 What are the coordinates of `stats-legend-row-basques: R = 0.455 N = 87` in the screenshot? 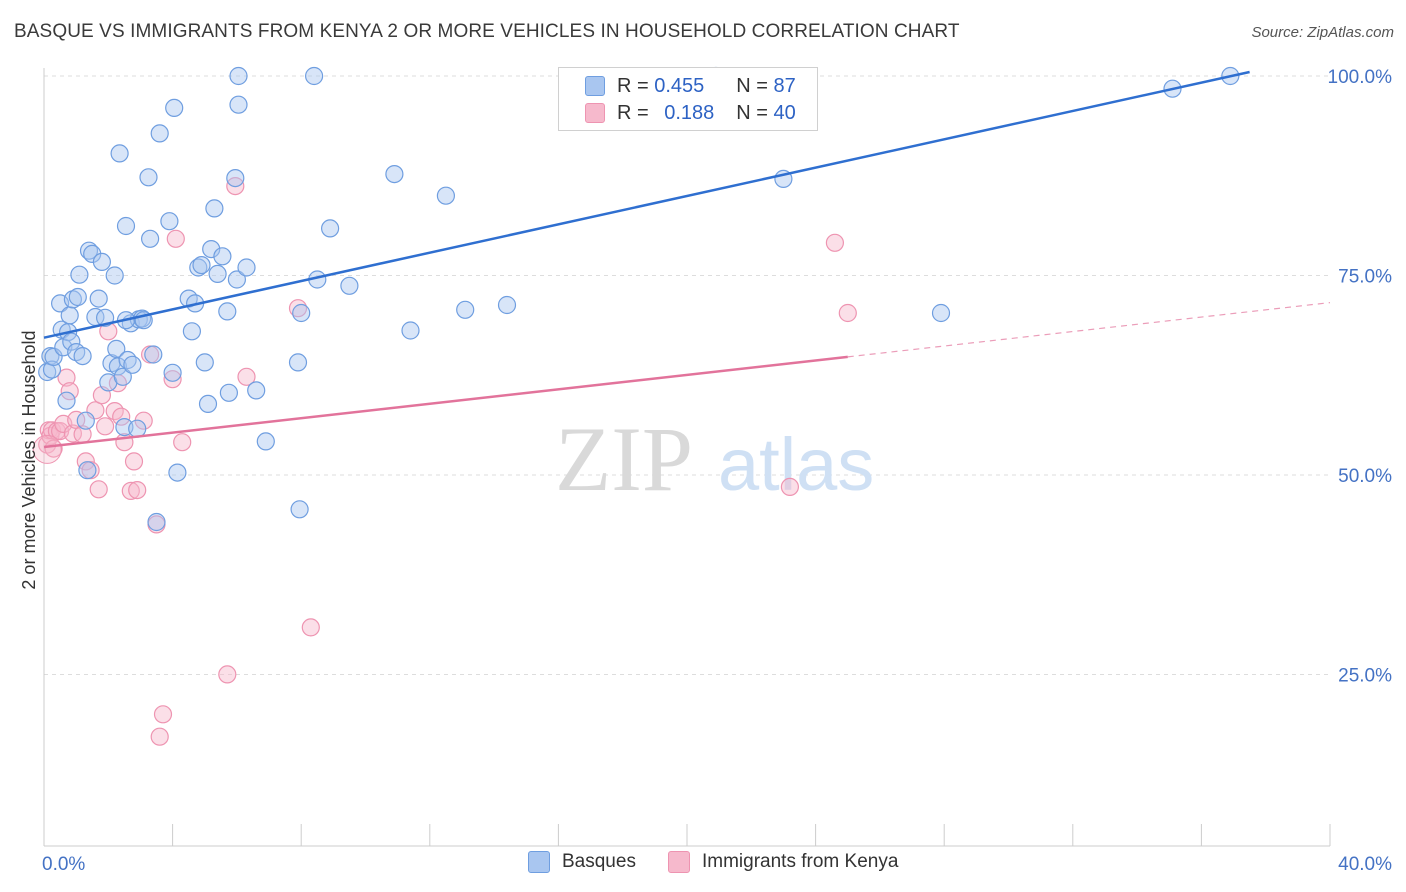 It's located at (690, 86).